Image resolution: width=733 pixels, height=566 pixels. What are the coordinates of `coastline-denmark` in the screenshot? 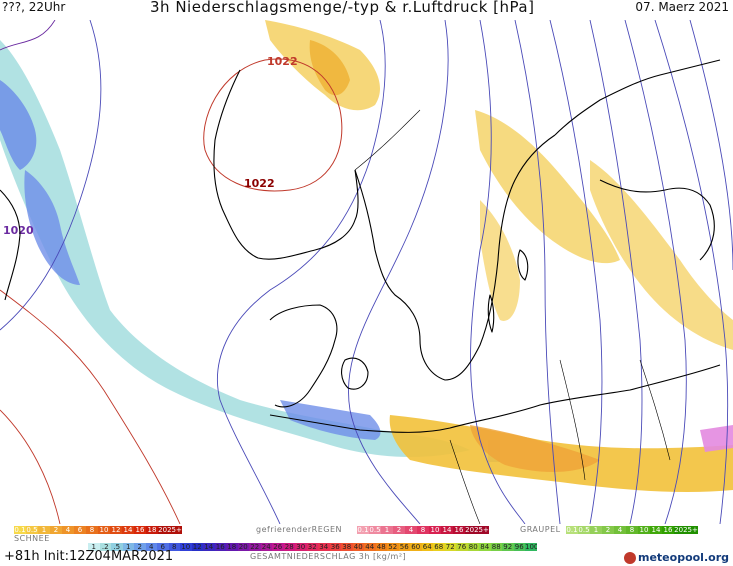 It's located at (303, 356).